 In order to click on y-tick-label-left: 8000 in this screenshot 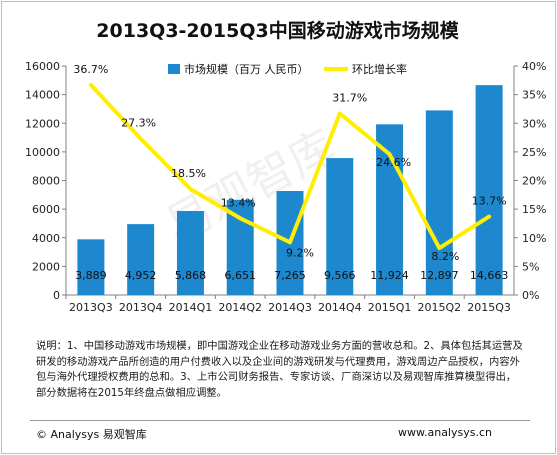, I will do `click(46, 181)`.